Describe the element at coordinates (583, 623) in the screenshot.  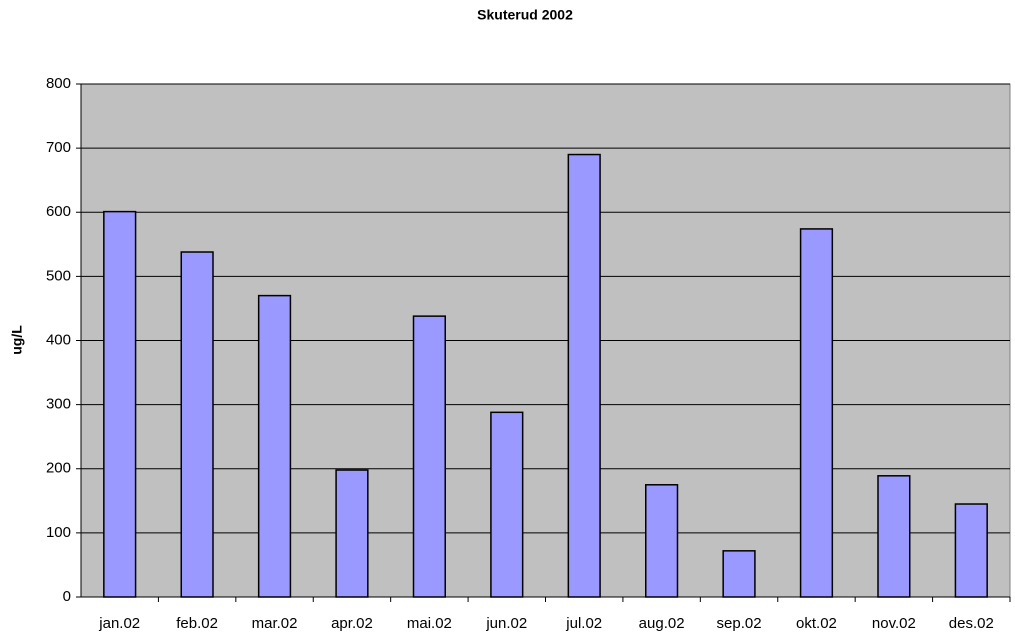
I see `x-tick-label: jul.02` at that location.